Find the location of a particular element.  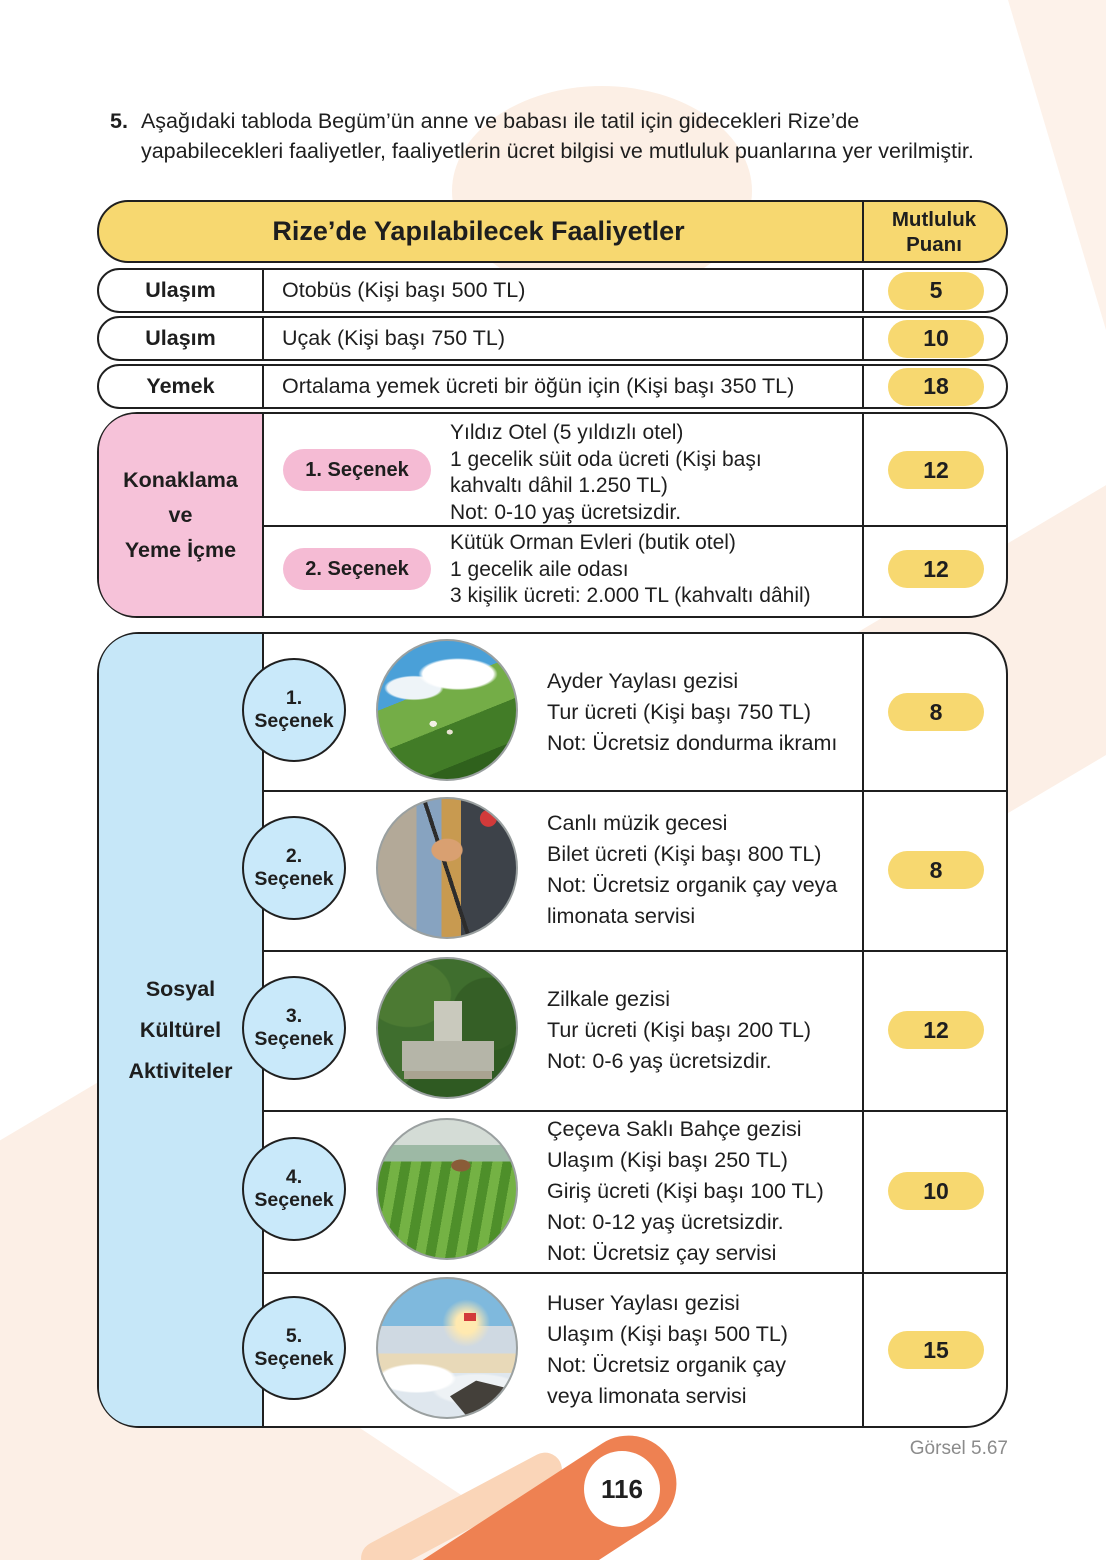

score-badge: 8 is located at coordinates (936, 712).